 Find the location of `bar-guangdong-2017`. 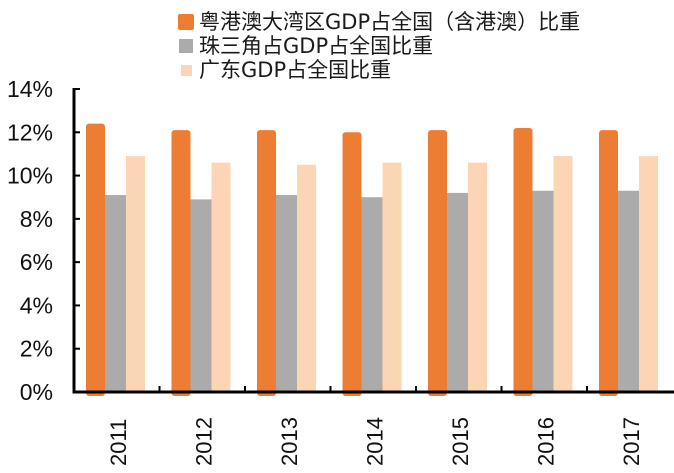

bar-guangdong-2017 is located at coordinates (648, 274).